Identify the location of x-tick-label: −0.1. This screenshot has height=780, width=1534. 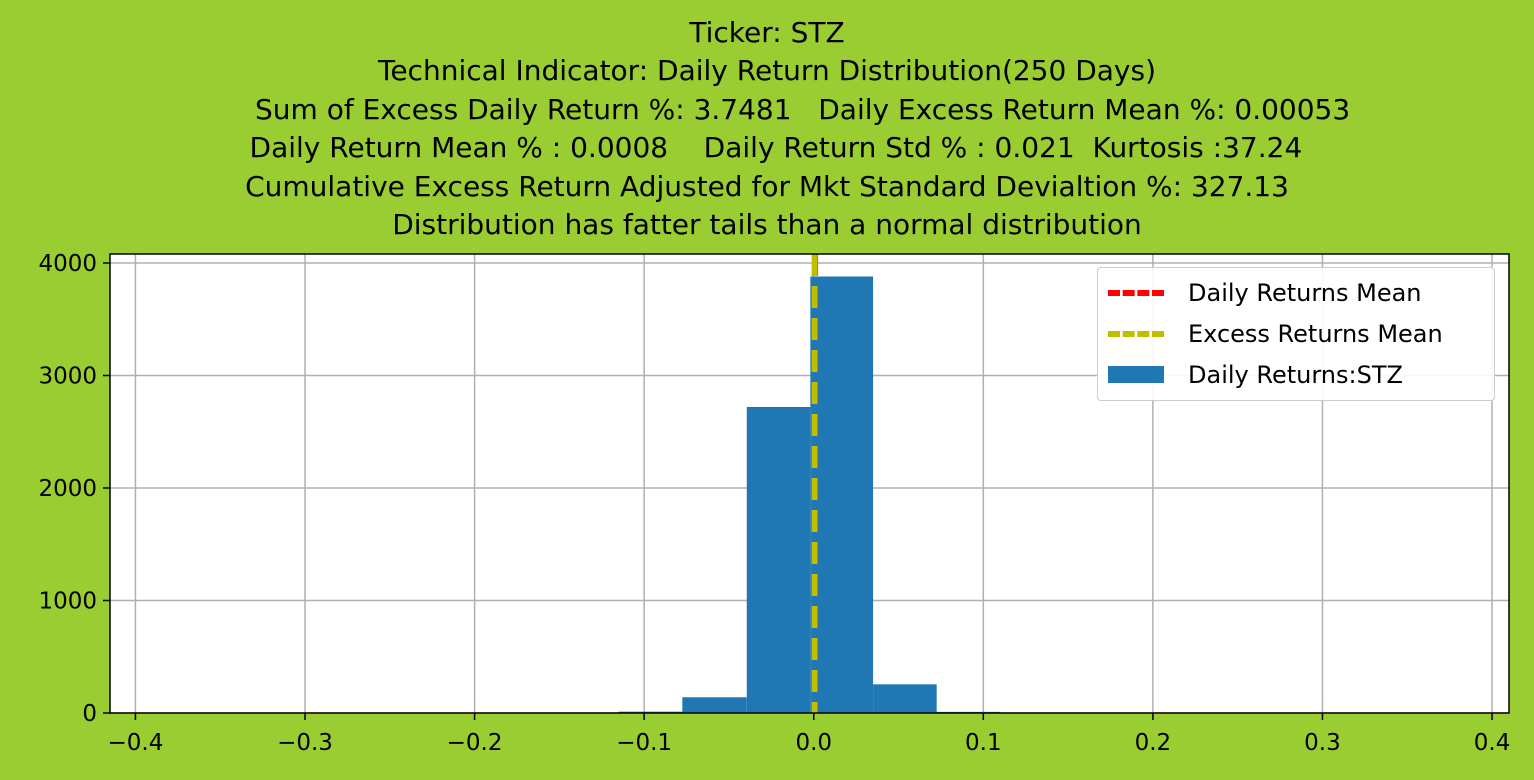
(644, 743).